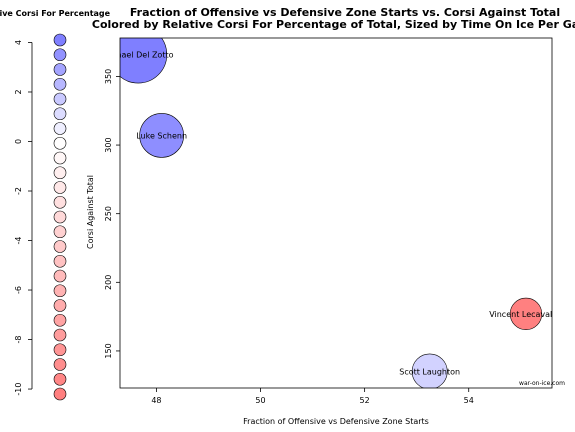 This screenshot has width=575, height=432. Describe the element at coordinates (542, 383) in the screenshot. I see `watermark: war-on-ice.com` at that location.